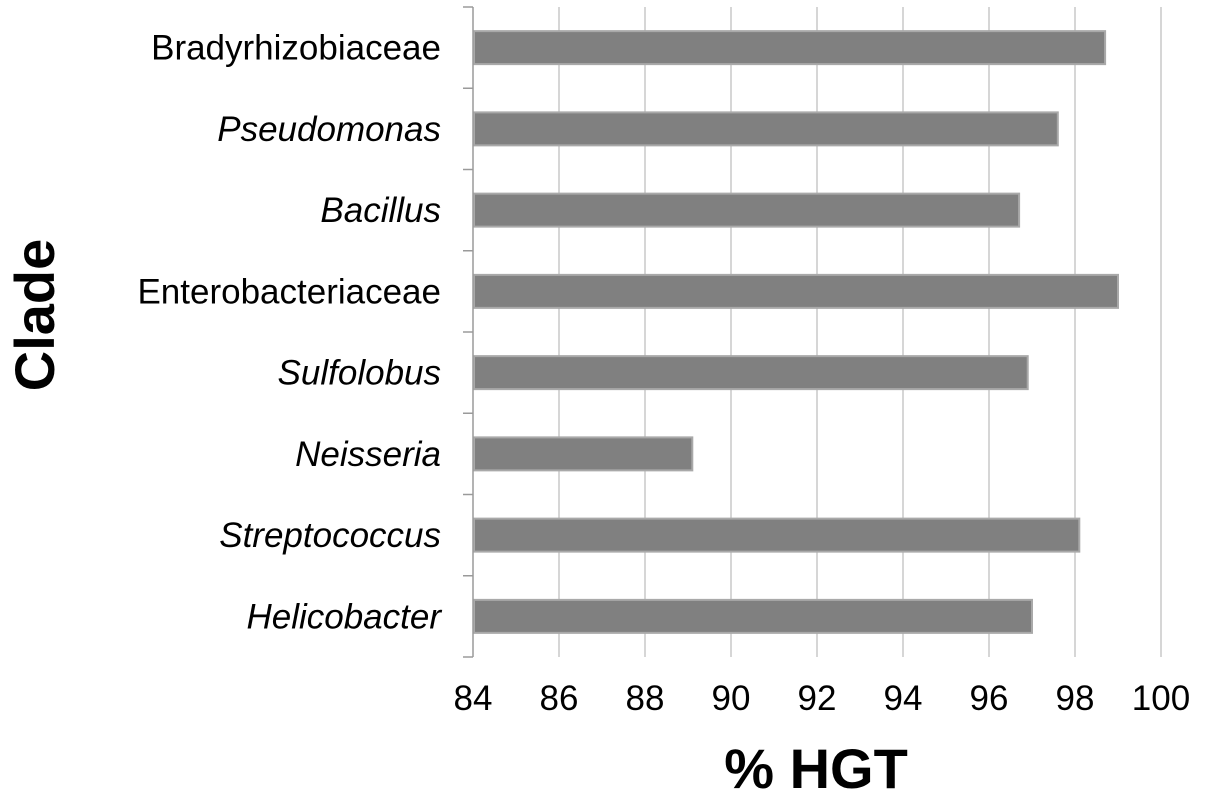  Describe the element at coordinates (473, 698) in the screenshot. I see `x-tick-label: 84` at that location.